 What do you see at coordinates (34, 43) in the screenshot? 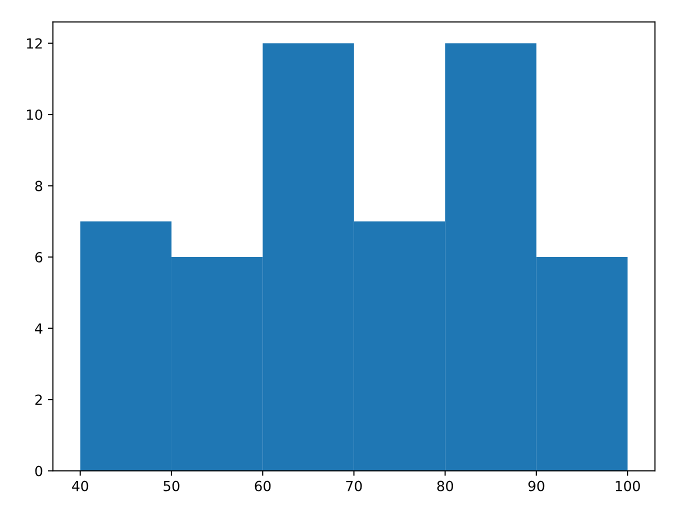
I see `y-tick-label: 12` at bounding box center [34, 43].